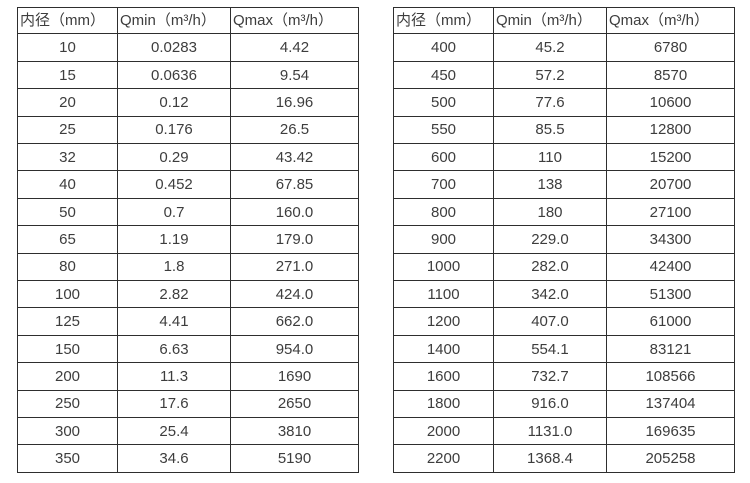 The image size is (750, 483). Describe the element at coordinates (294, 130) in the screenshot. I see `table-cell: 26.5` at that location.